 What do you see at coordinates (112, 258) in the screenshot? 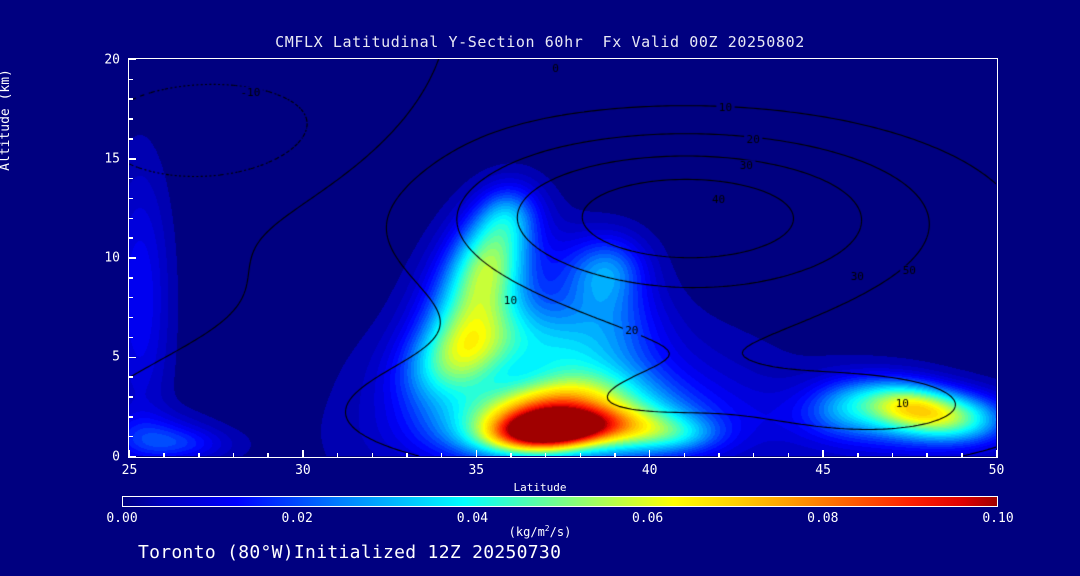
I see `y-tick-label: 10` at bounding box center [112, 258].